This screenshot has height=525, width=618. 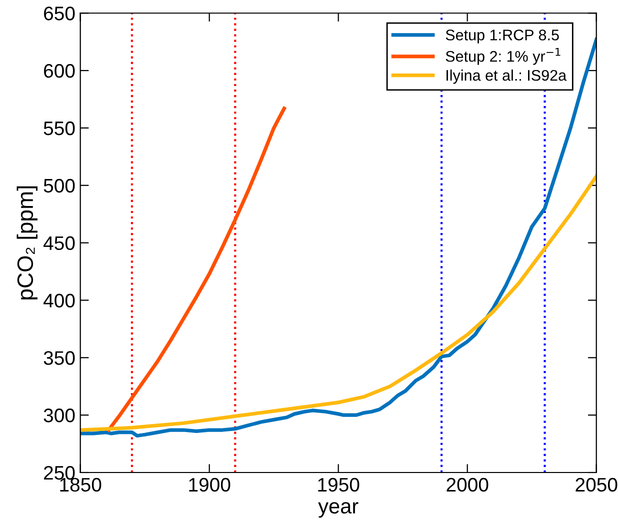 I want to click on x-tick-label: 1950, so click(x=339, y=485).